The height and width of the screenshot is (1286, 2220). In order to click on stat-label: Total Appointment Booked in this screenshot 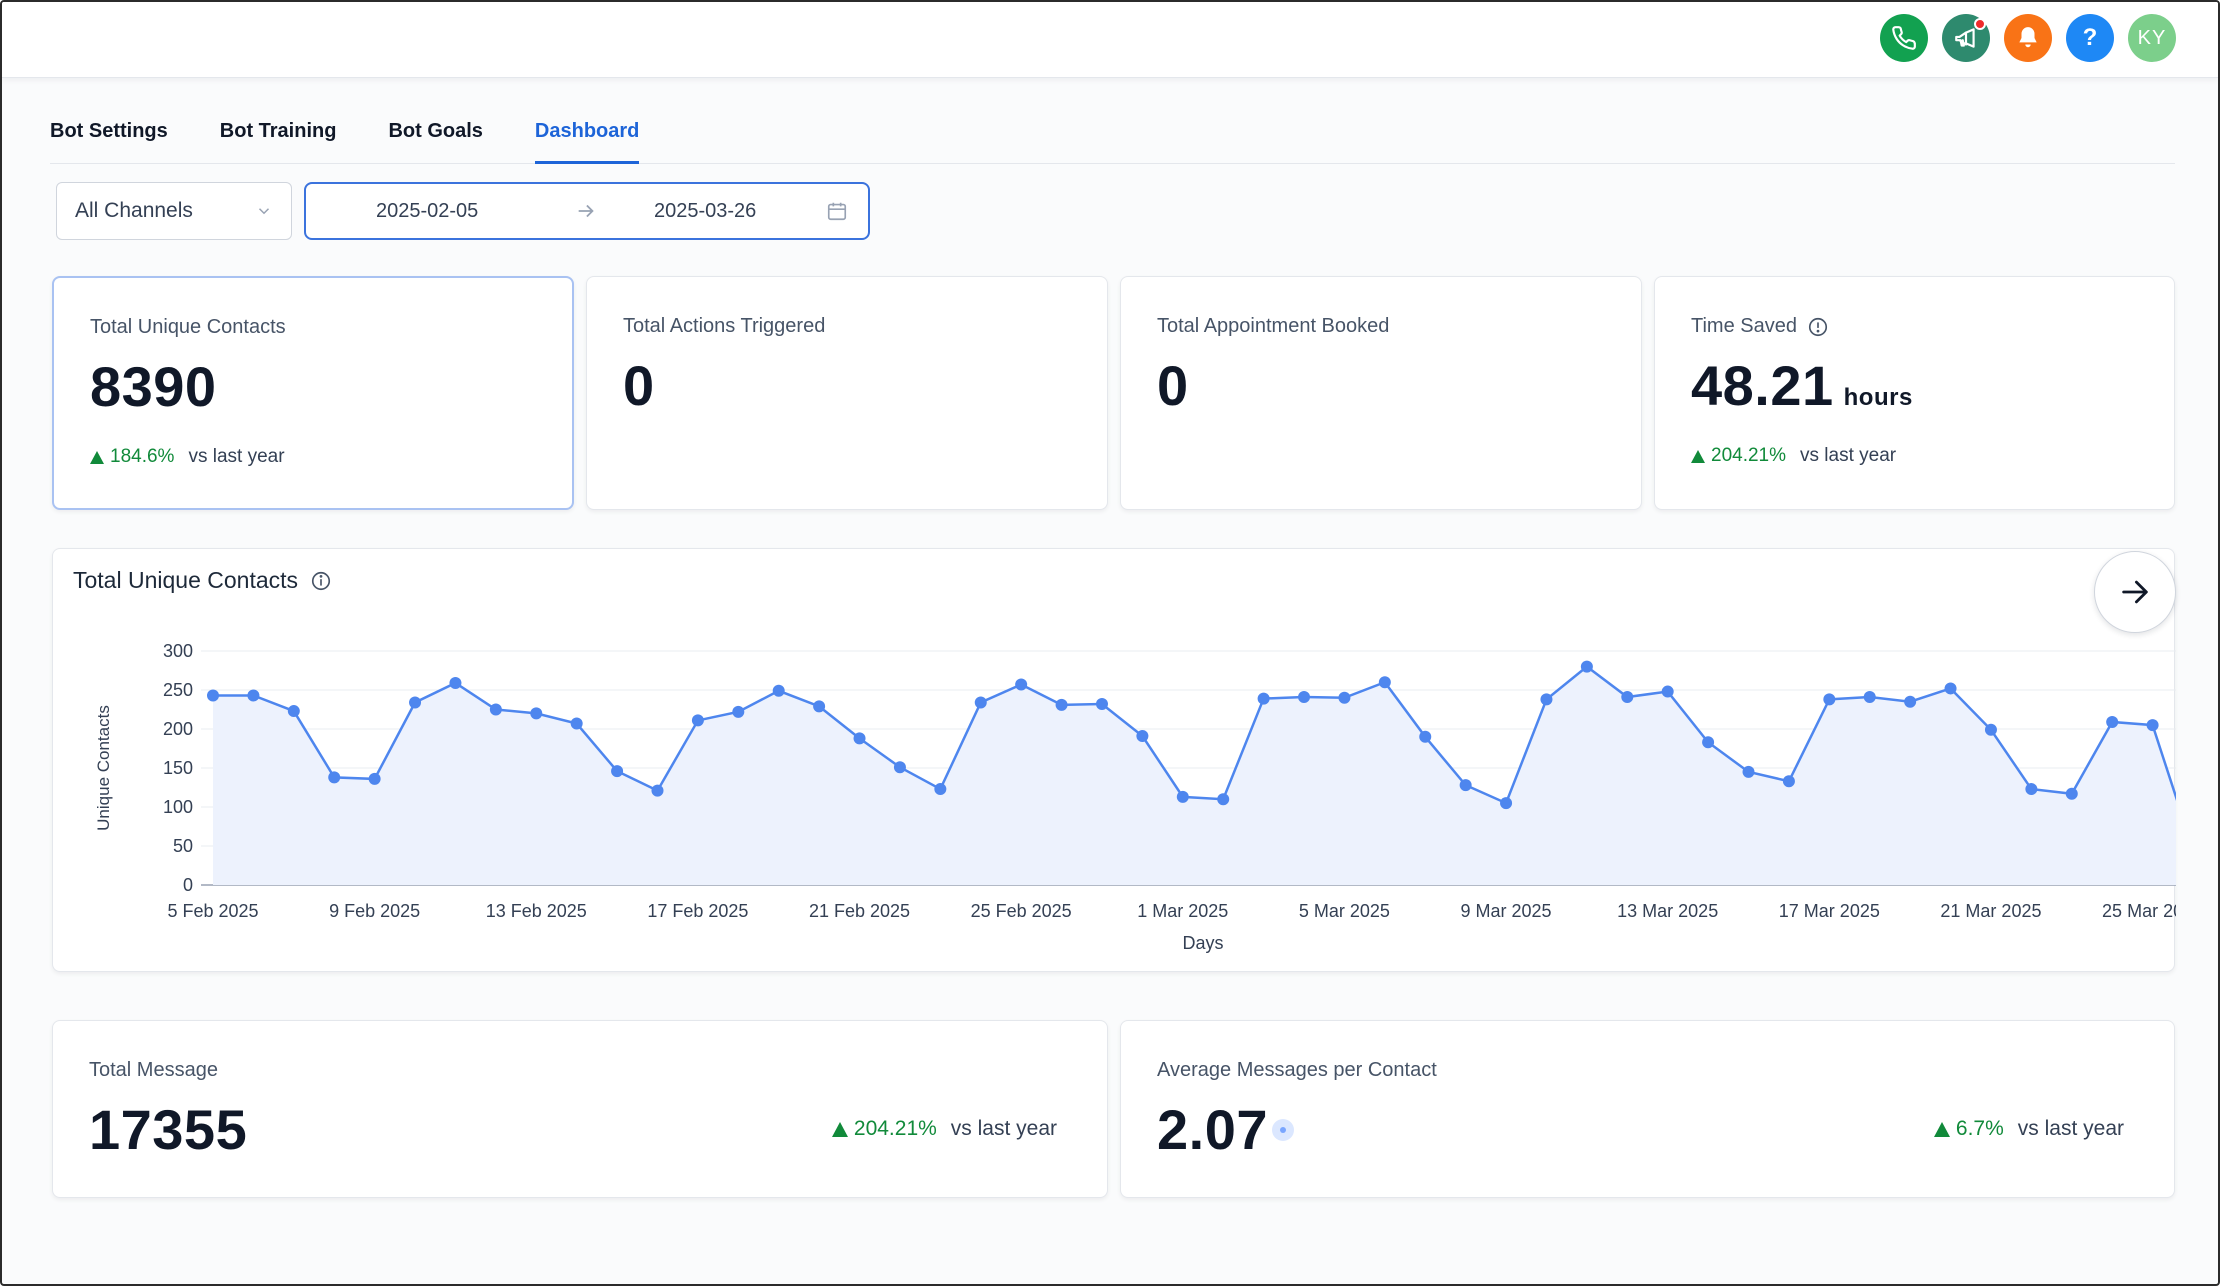, I will do `click(1273, 326)`.